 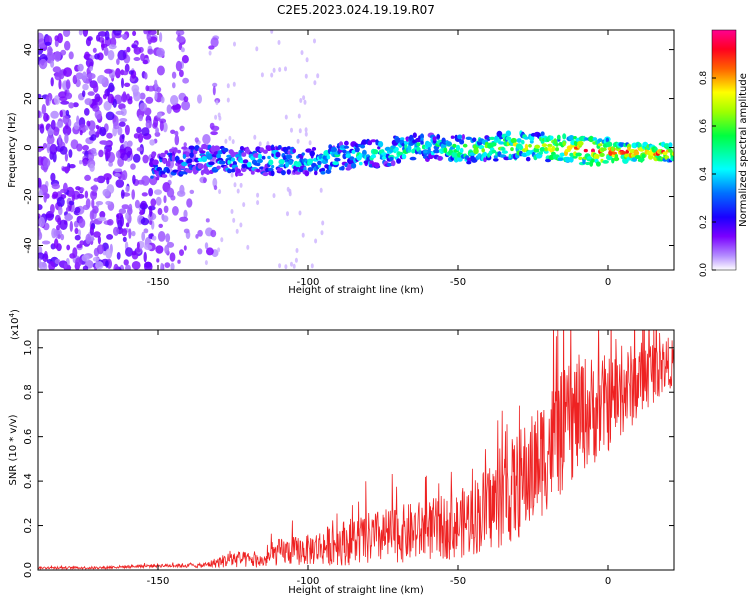 What do you see at coordinates (28, 245) in the screenshot?
I see `y-tick-label: -40` at bounding box center [28, 245].